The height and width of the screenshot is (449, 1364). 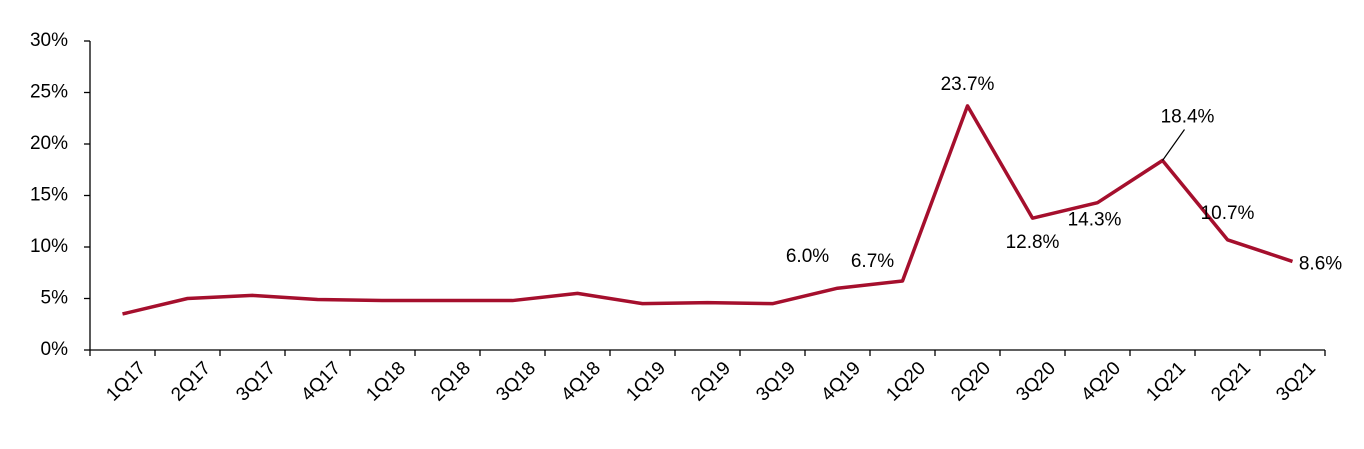 What do you see at coordinates (49, 143) in the screenshot?
I see `y-tick-label: 20%` at bounding box center [49, 143].